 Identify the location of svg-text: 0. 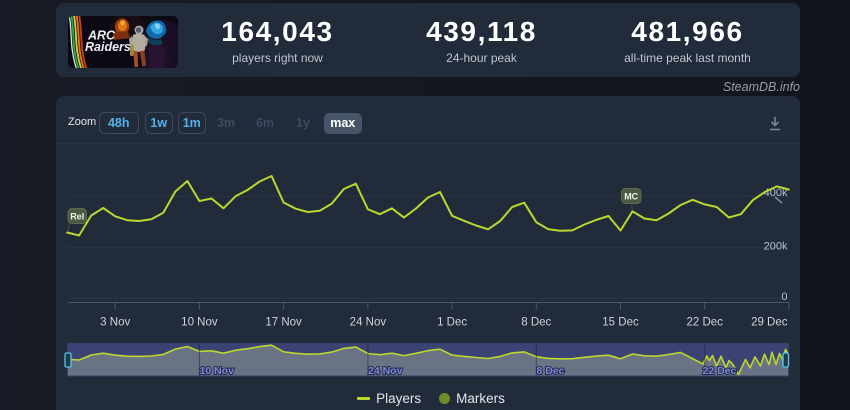
(784, 297).